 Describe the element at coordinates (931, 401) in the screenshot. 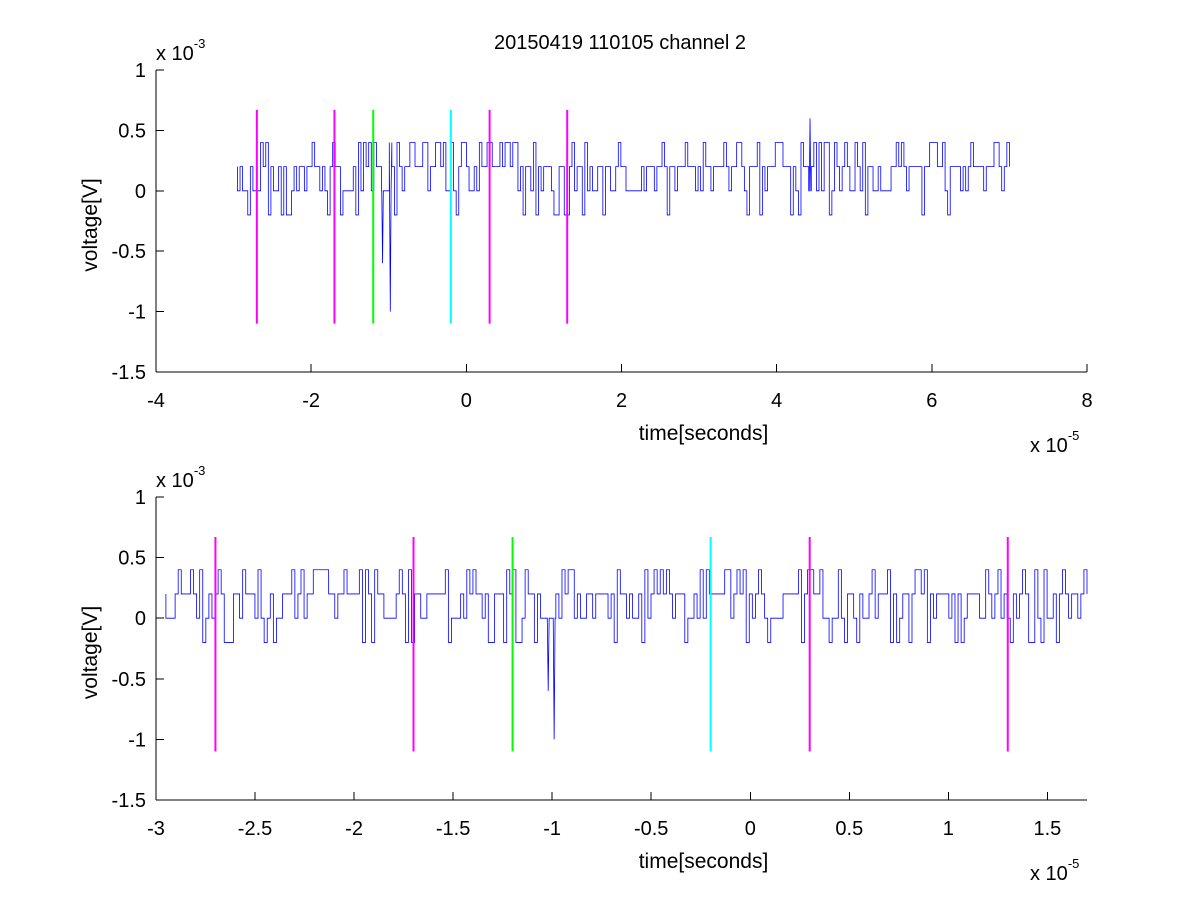

I see `x-tick-label: 6` at that location.